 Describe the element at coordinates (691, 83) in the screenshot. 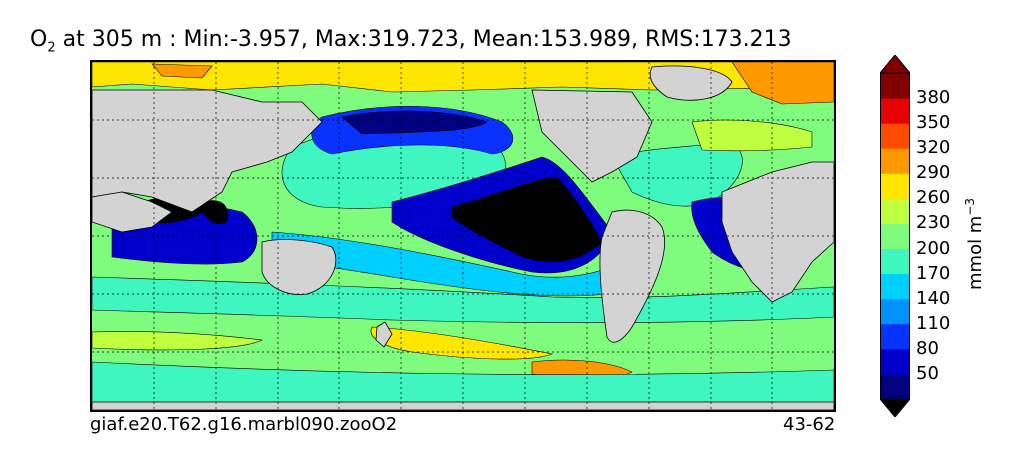

I see `land-greenland` at that location.